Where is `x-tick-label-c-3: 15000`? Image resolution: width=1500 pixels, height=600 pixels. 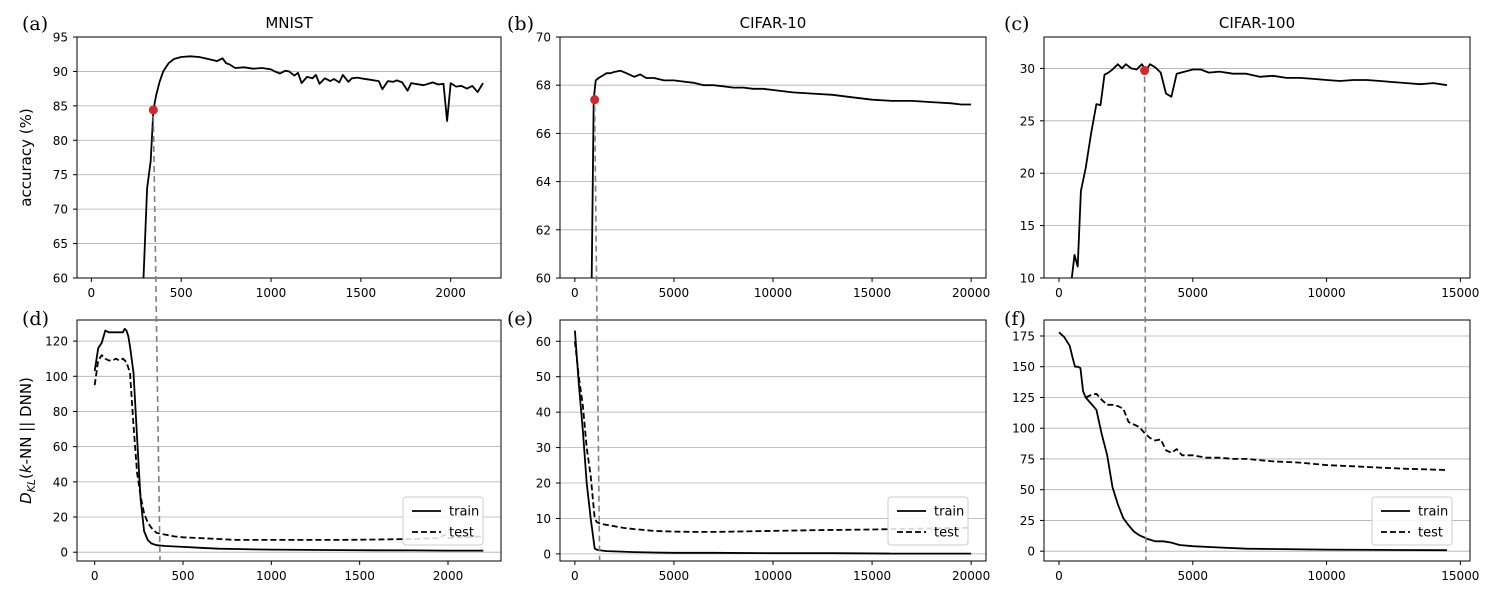 x-tick-label-c-3: 15000 is located at coordinates (1460, 293).